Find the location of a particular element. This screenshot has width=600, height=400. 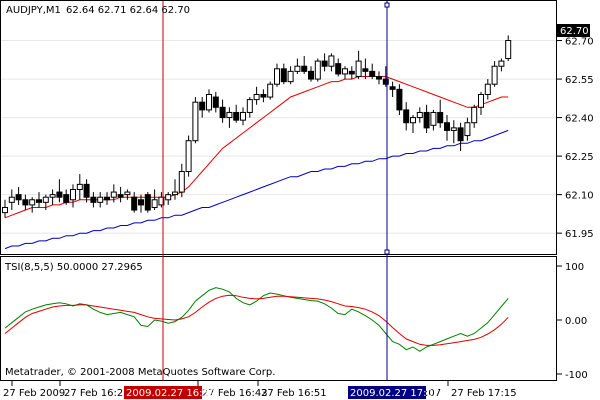

blue-line-handle-top is located at coordinates (387, 5).